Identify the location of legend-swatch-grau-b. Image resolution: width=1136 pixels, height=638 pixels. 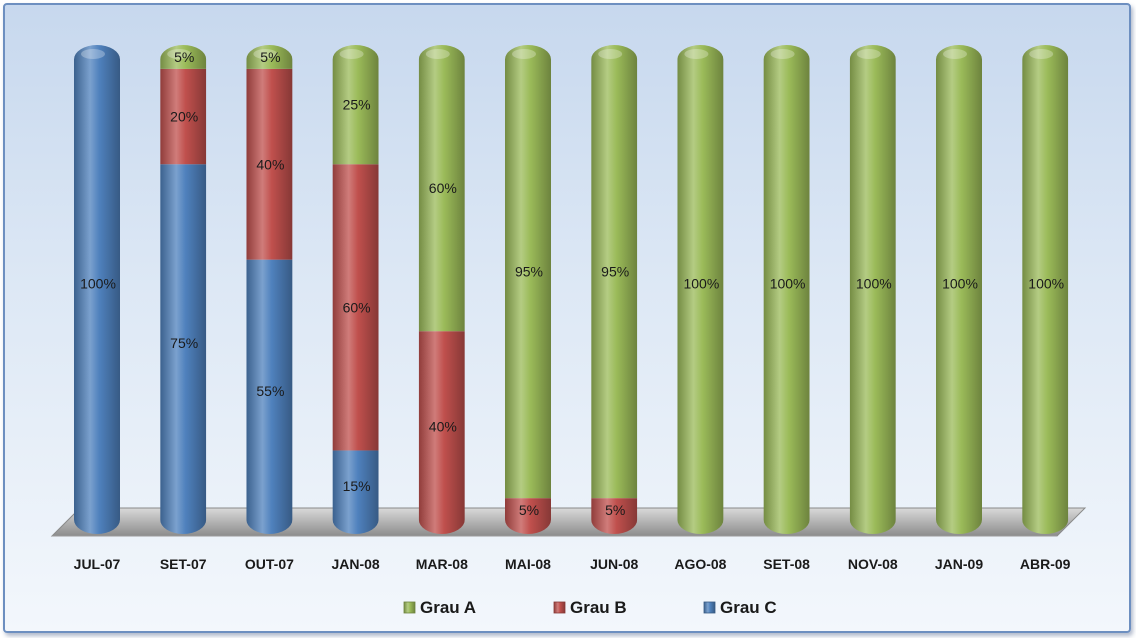
(559, 607).